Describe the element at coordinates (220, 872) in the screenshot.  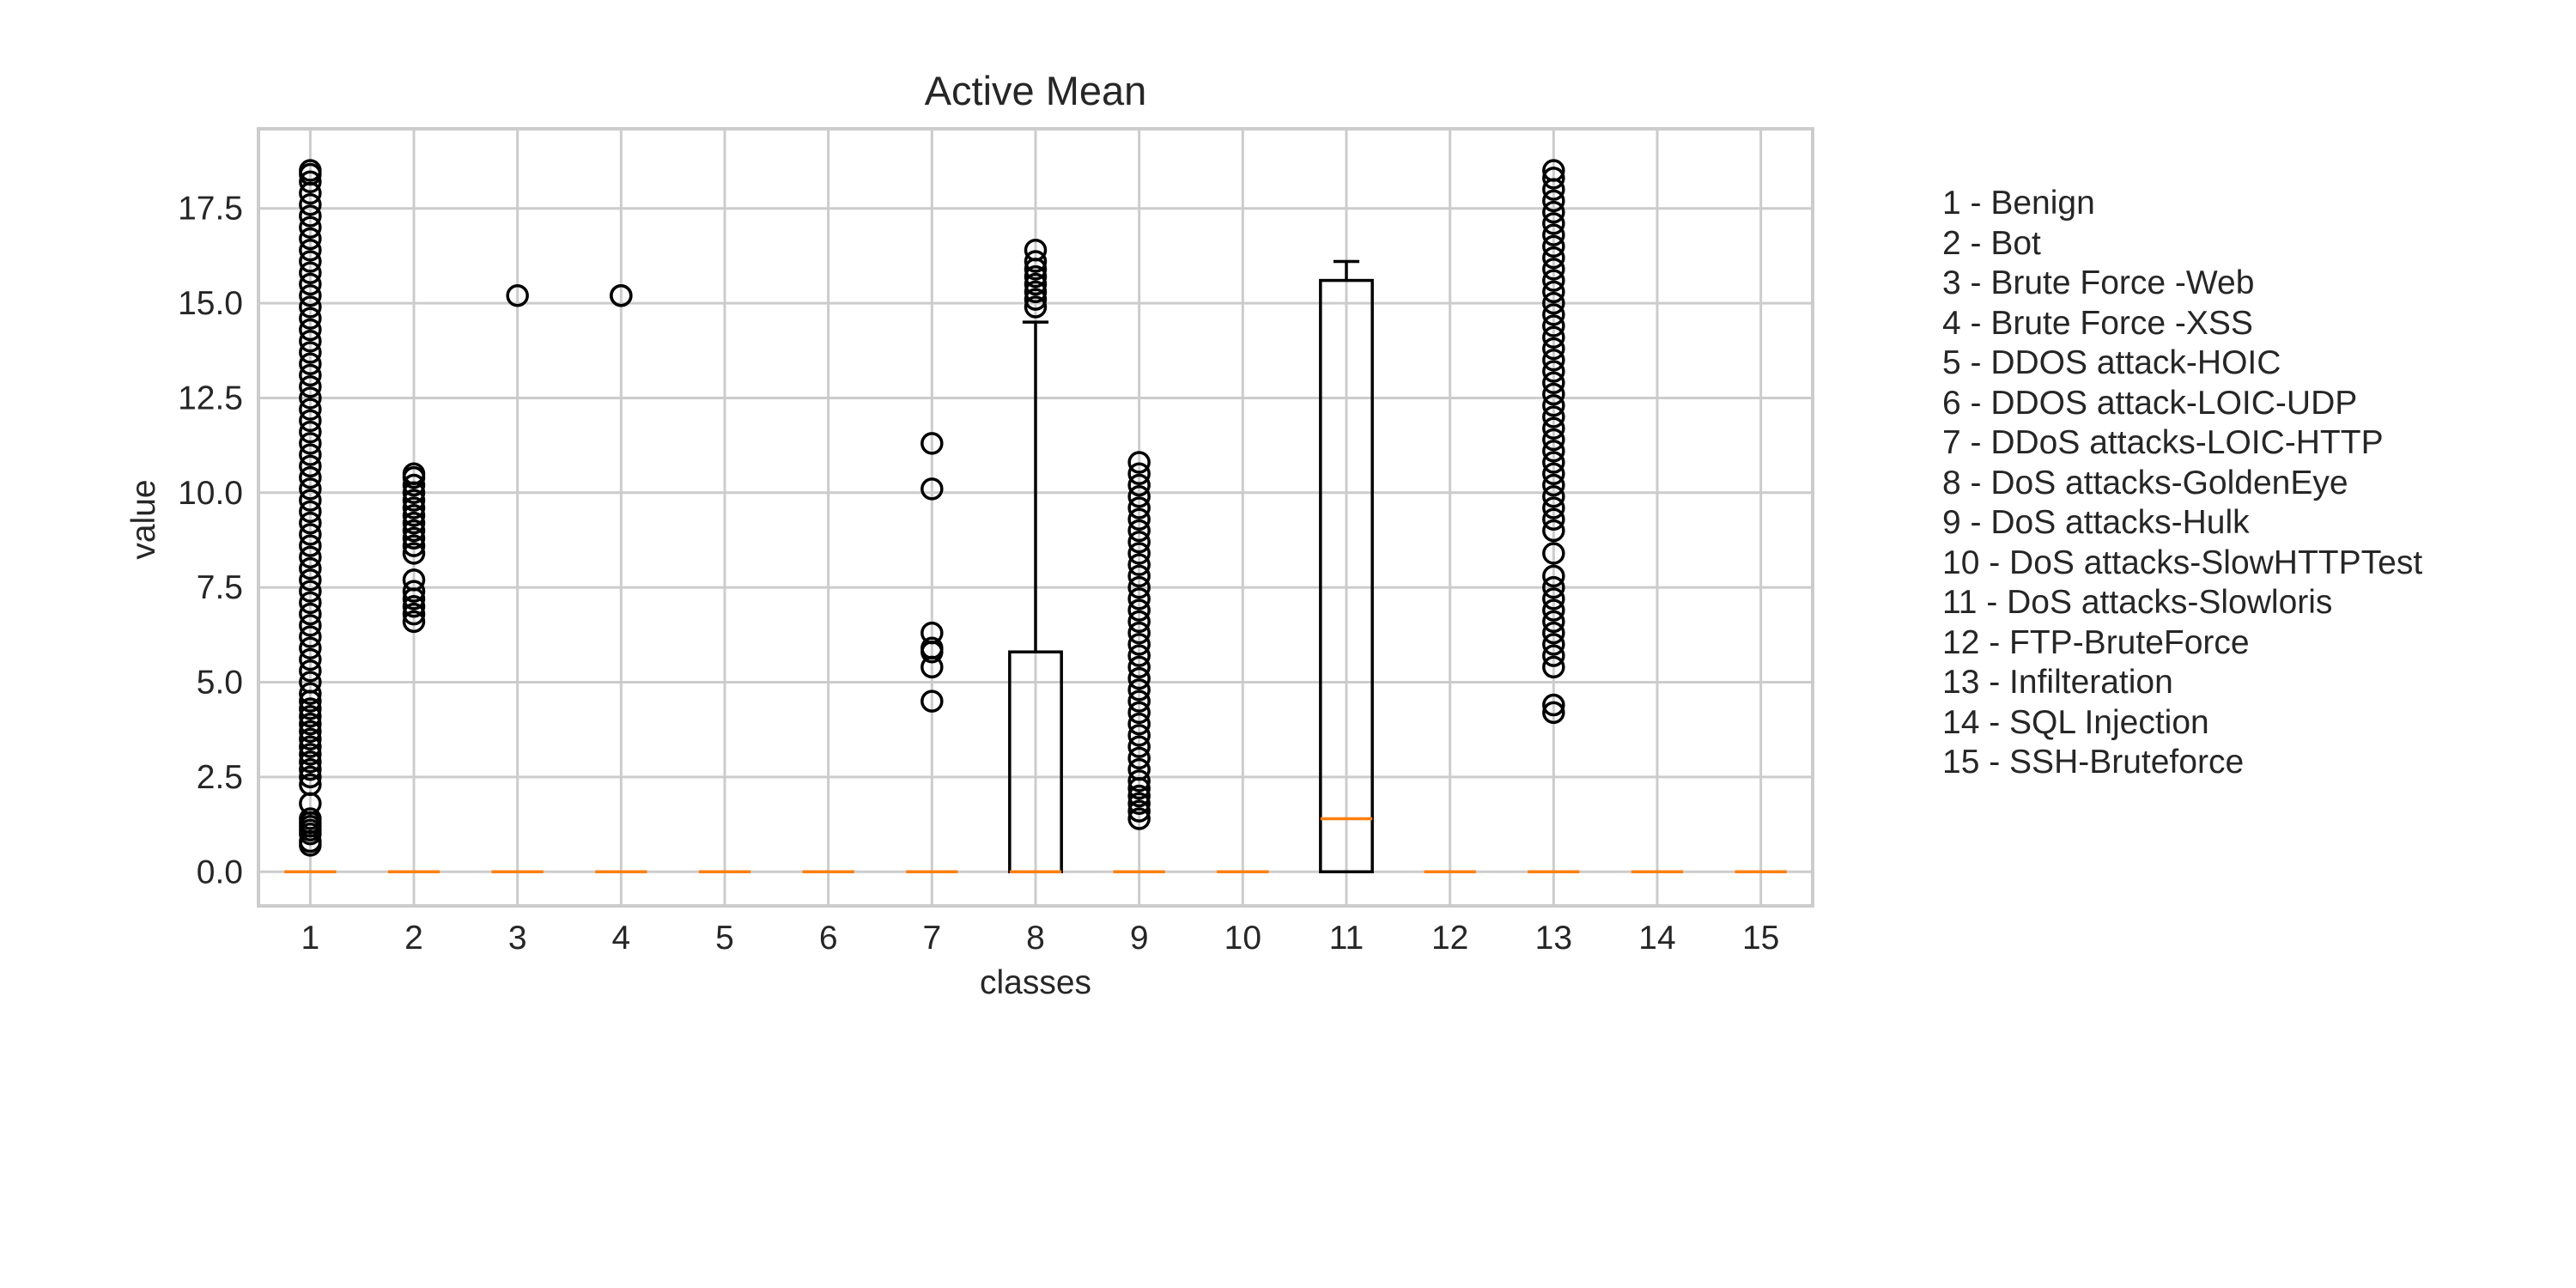
I see `y-tick-label: 0.0` at that location.